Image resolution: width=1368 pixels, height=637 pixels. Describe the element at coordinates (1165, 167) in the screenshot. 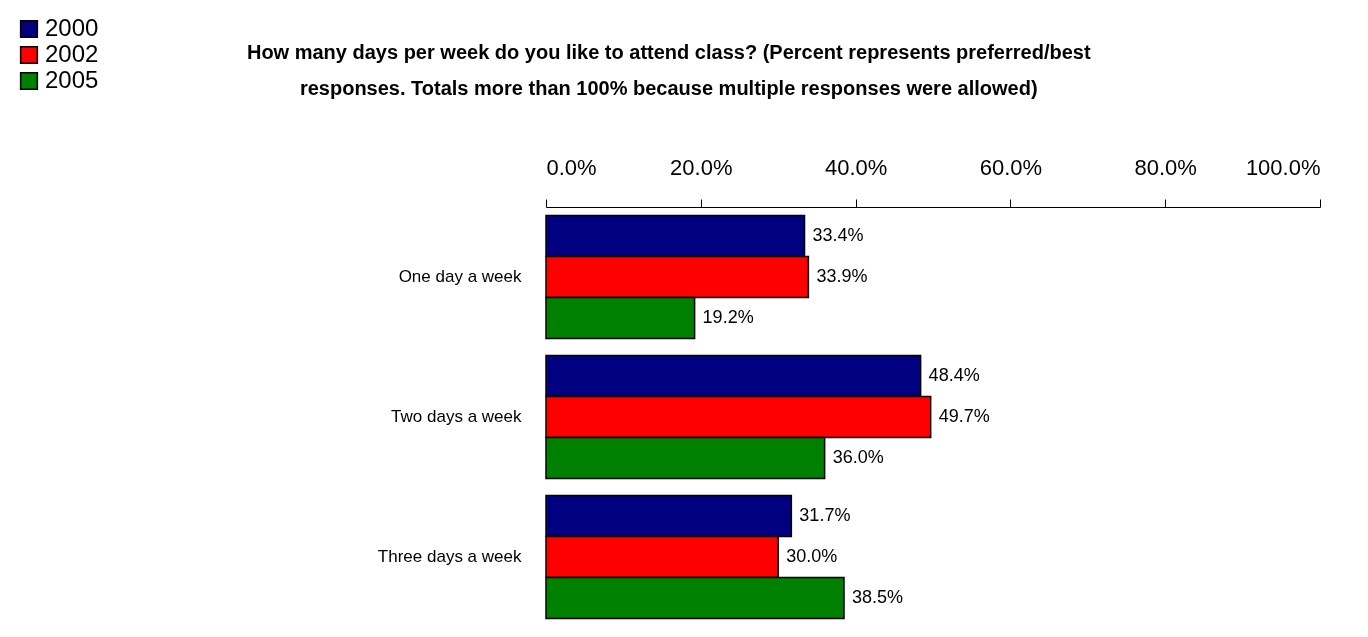

I see `x-tick-label: 80.0%` at that location.